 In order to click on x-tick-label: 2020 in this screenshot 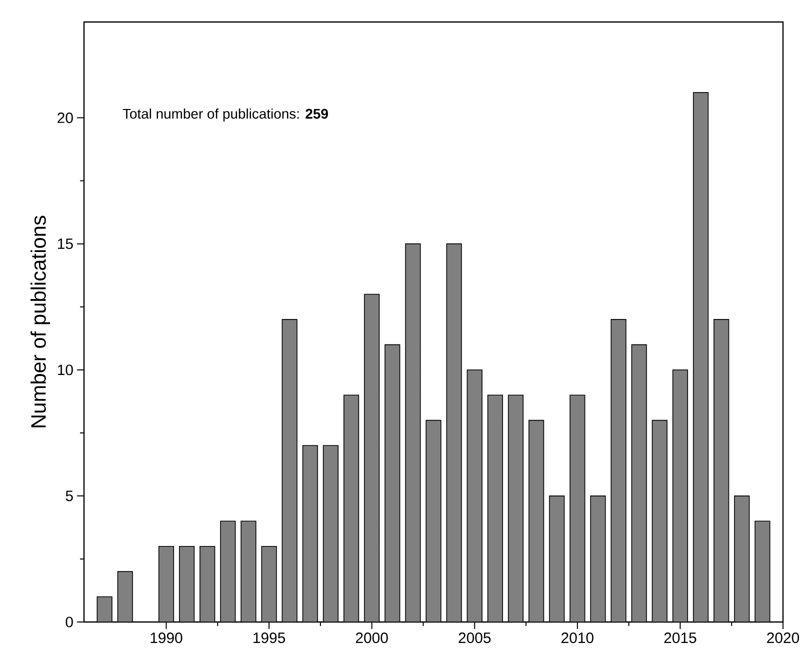, I will do `click(783, 638)`.